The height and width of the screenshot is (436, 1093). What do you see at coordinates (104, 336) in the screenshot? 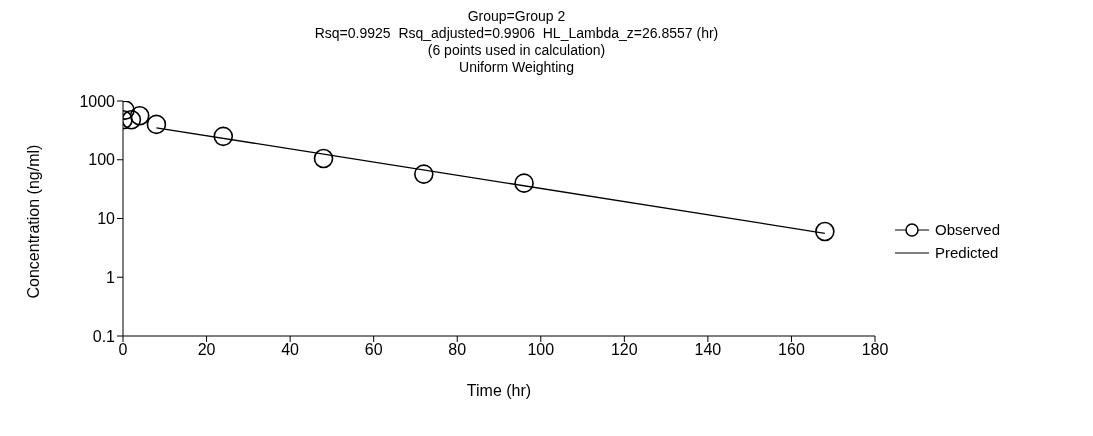
I see `y-tick-label: 0.1` at bounding box center [104, 336].